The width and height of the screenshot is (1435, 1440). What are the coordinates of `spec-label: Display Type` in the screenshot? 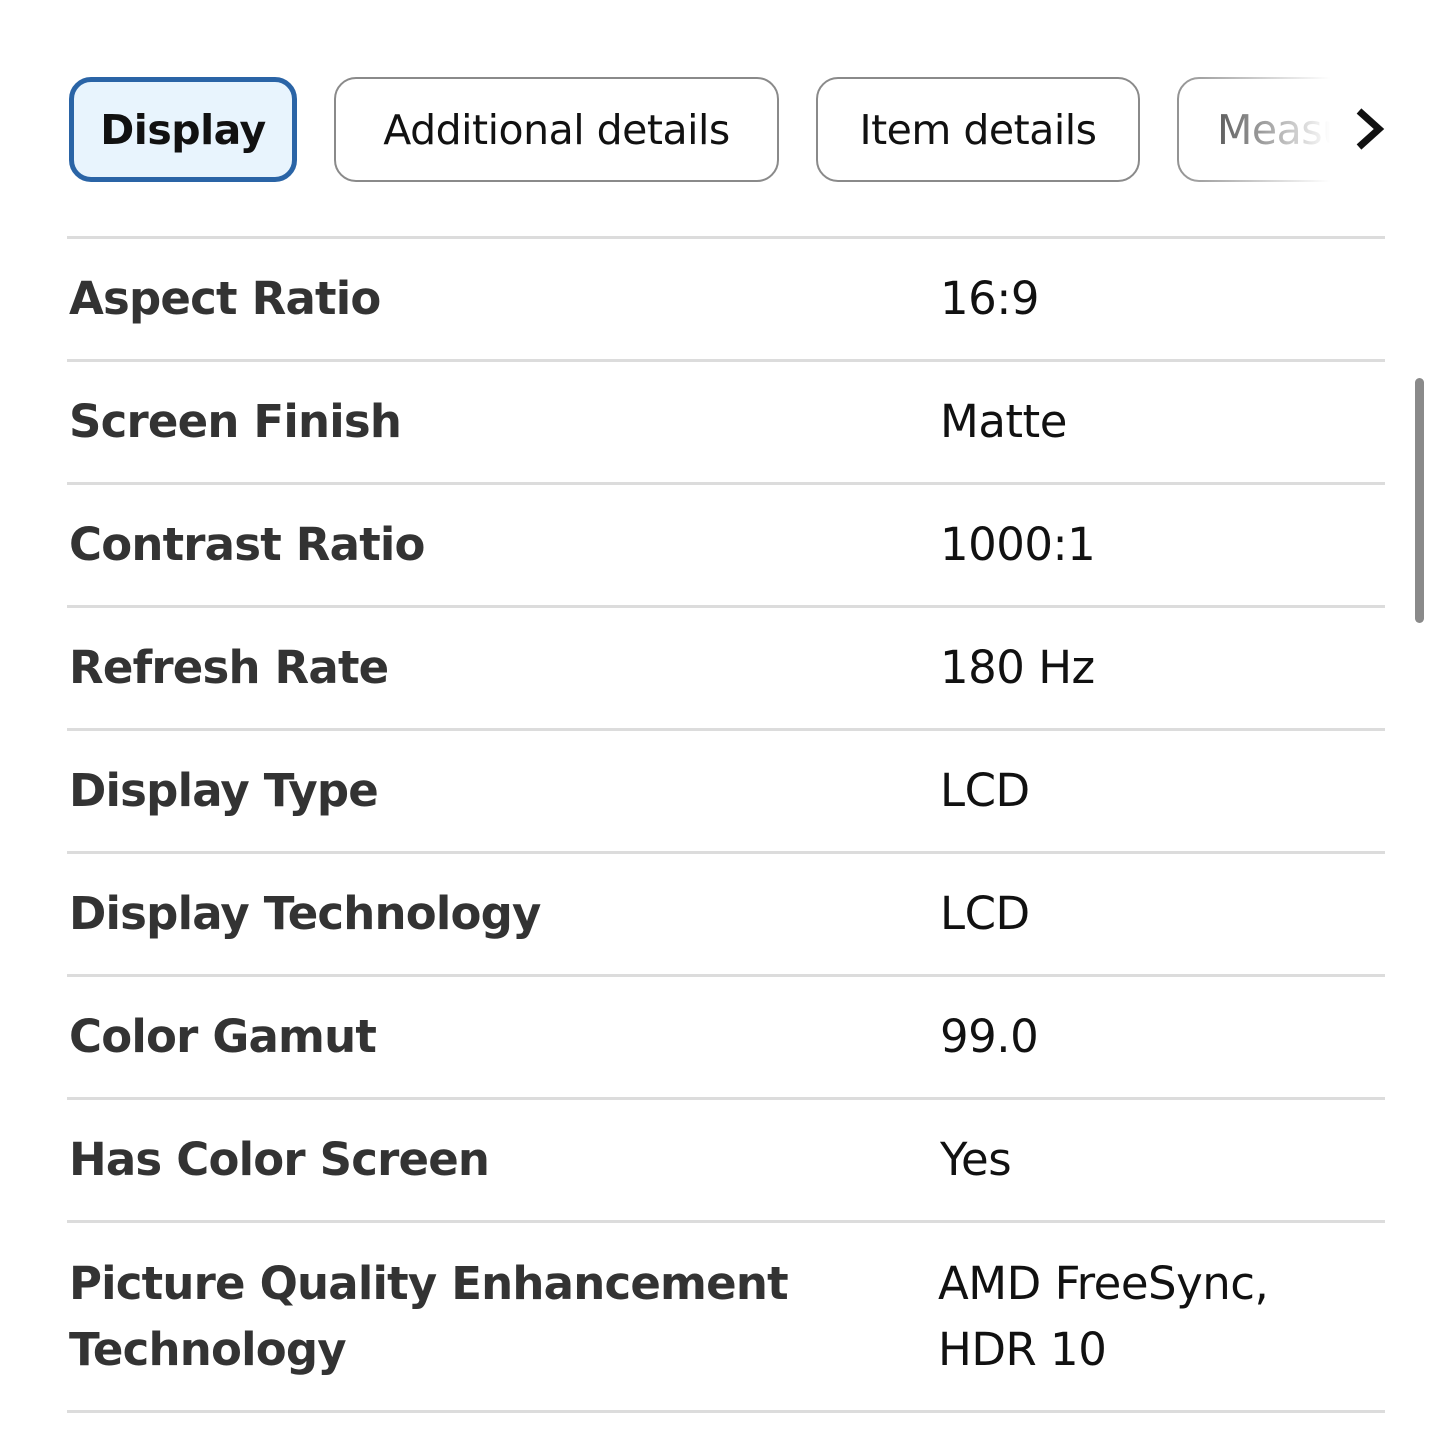 It's located at (224, 790).